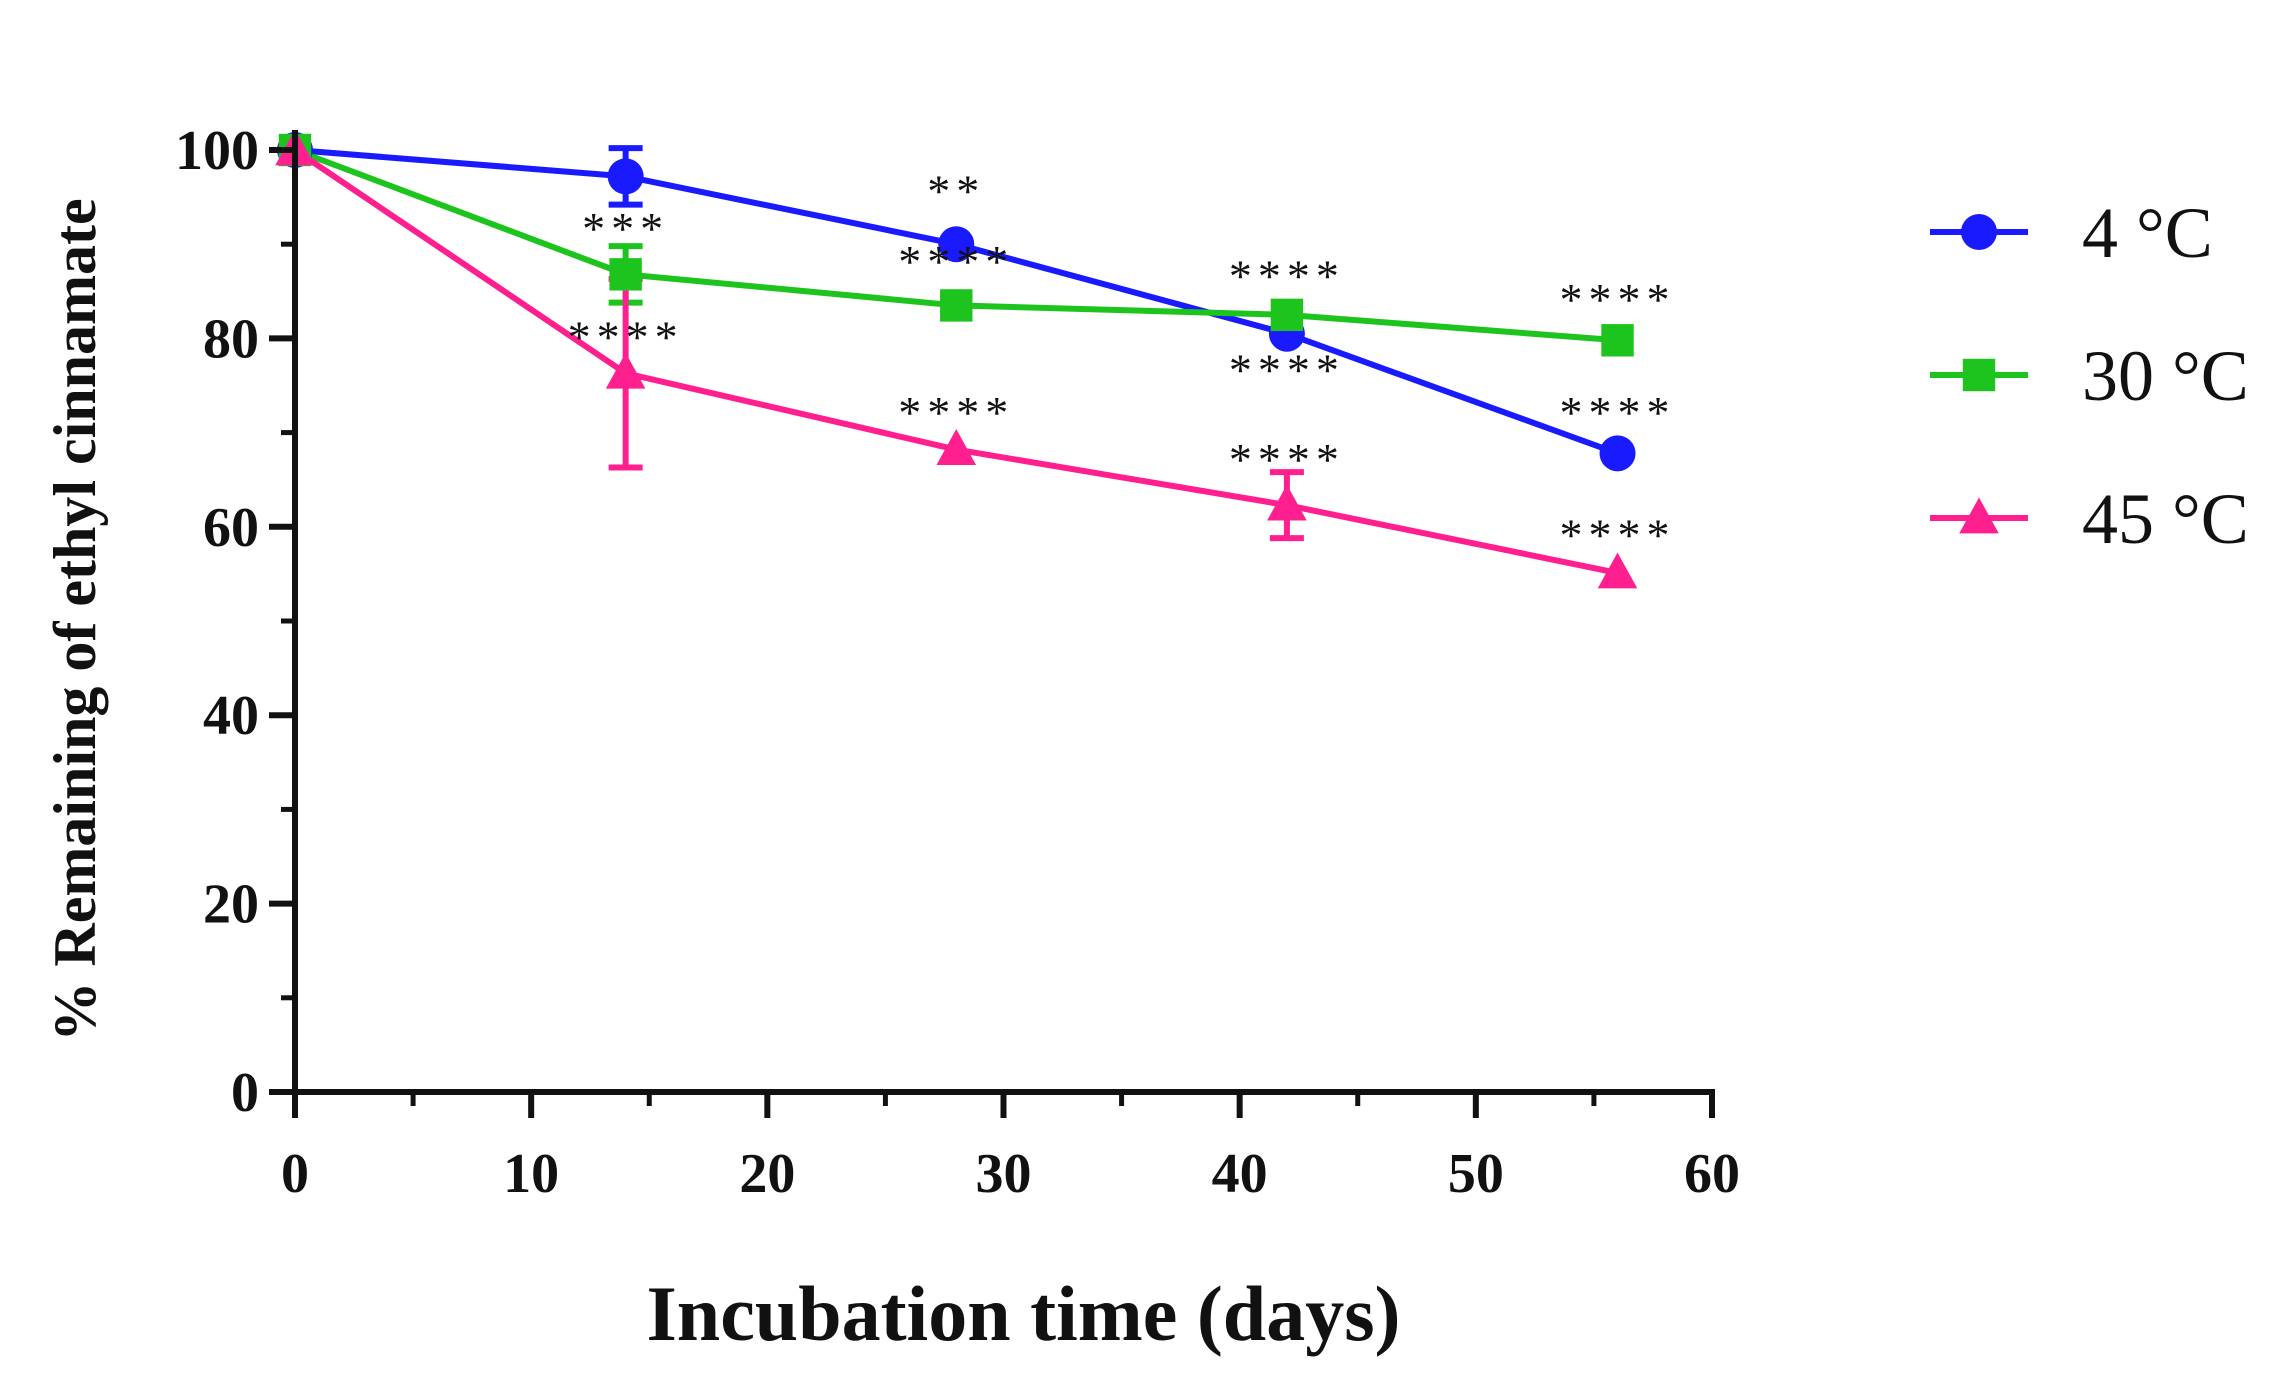  Describe the element at coordinates (956, 244) in the screenshot. I see `data-point-s0-p2` at that location.